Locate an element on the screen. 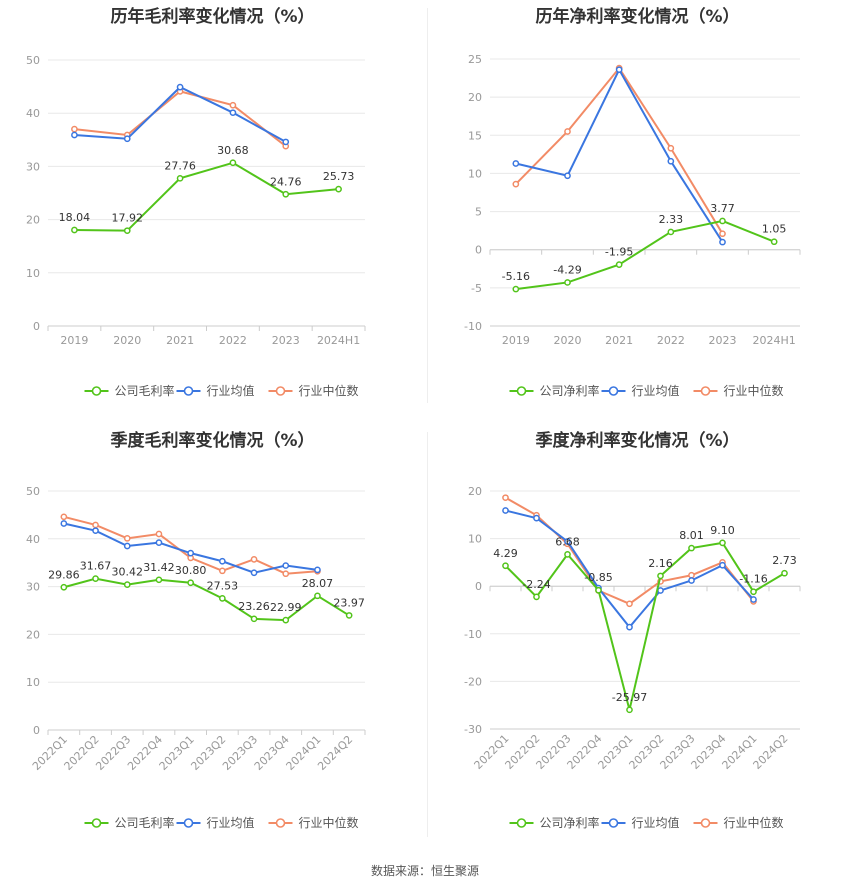  data-label: -4.29 is located at coordinates (567, 269).